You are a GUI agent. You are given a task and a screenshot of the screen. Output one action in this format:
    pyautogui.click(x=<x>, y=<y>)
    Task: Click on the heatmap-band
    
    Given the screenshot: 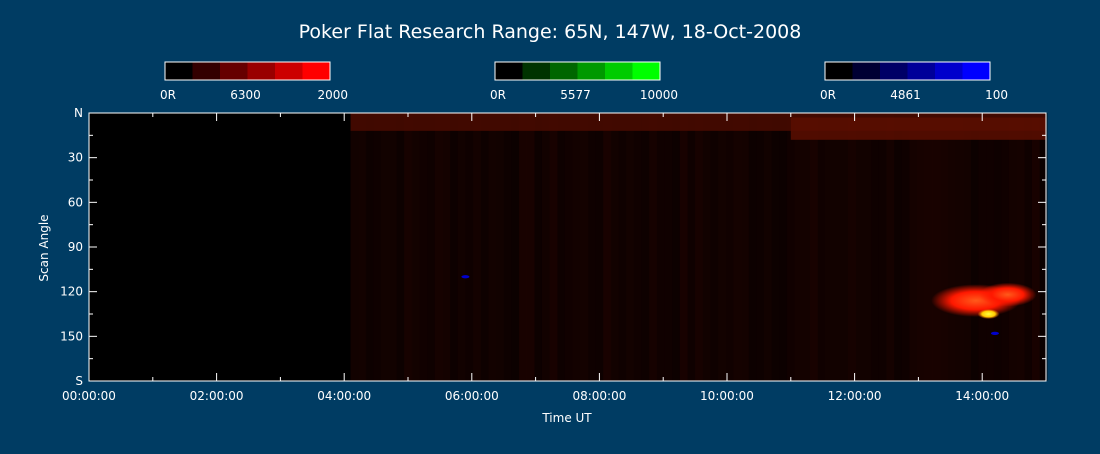 What is the action you would take?
    pyautogui.click(x=918, y=128)
    